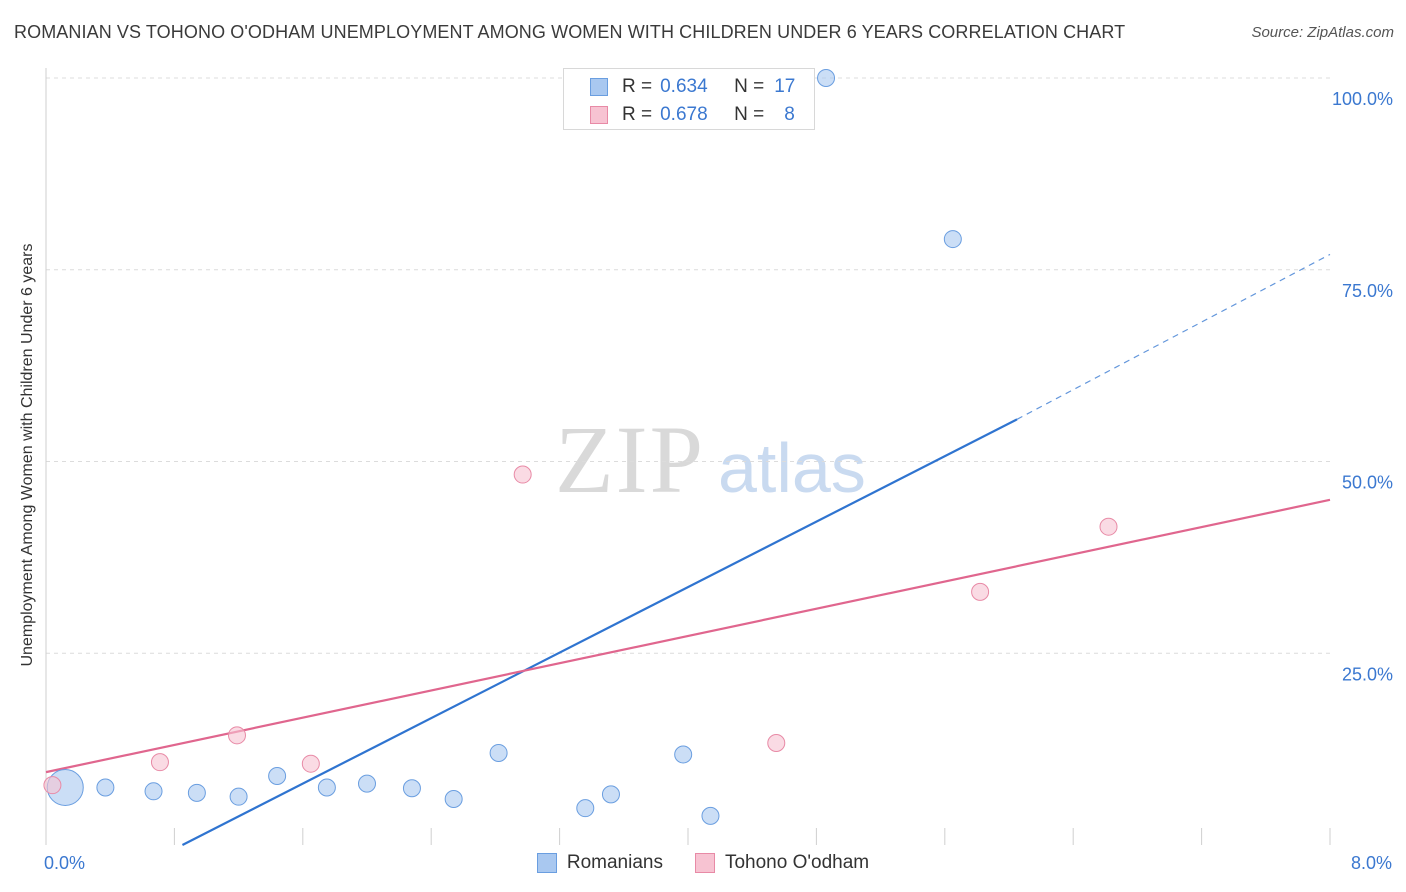  What do you see at coordinates (792, 468) in the screenshot?
I see `watermark-atlas: atlas` at bounding box center [792, 468].